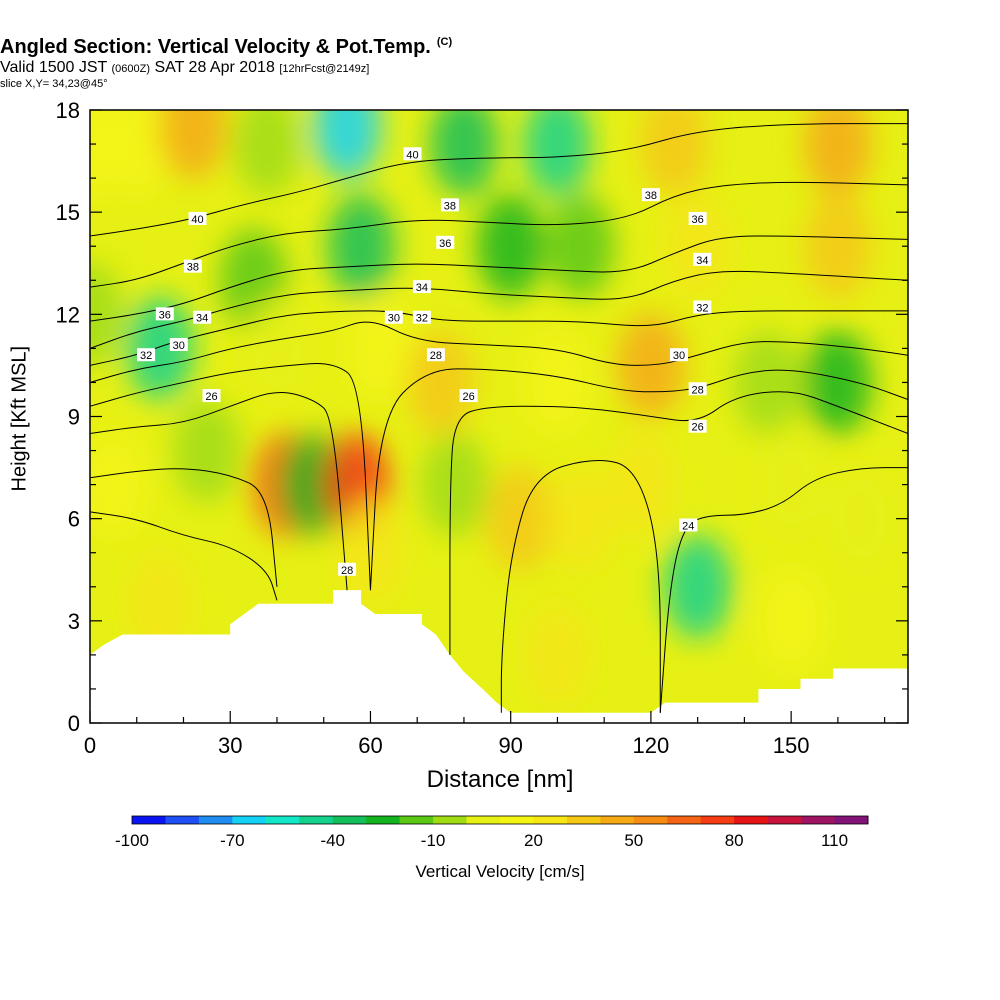 The image size is (1000, 1000). I want to click on x-tick-label: 0, so click(90, 745).